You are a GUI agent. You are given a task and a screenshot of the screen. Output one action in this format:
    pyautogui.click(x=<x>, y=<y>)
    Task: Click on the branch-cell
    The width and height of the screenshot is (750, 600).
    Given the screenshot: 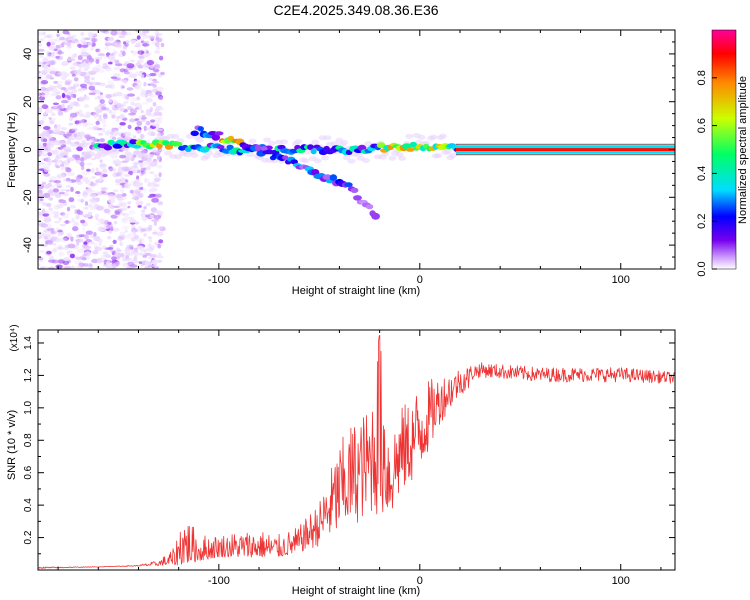 What is the action you would take?
    pyautogui.click(x=294, y=162)
    